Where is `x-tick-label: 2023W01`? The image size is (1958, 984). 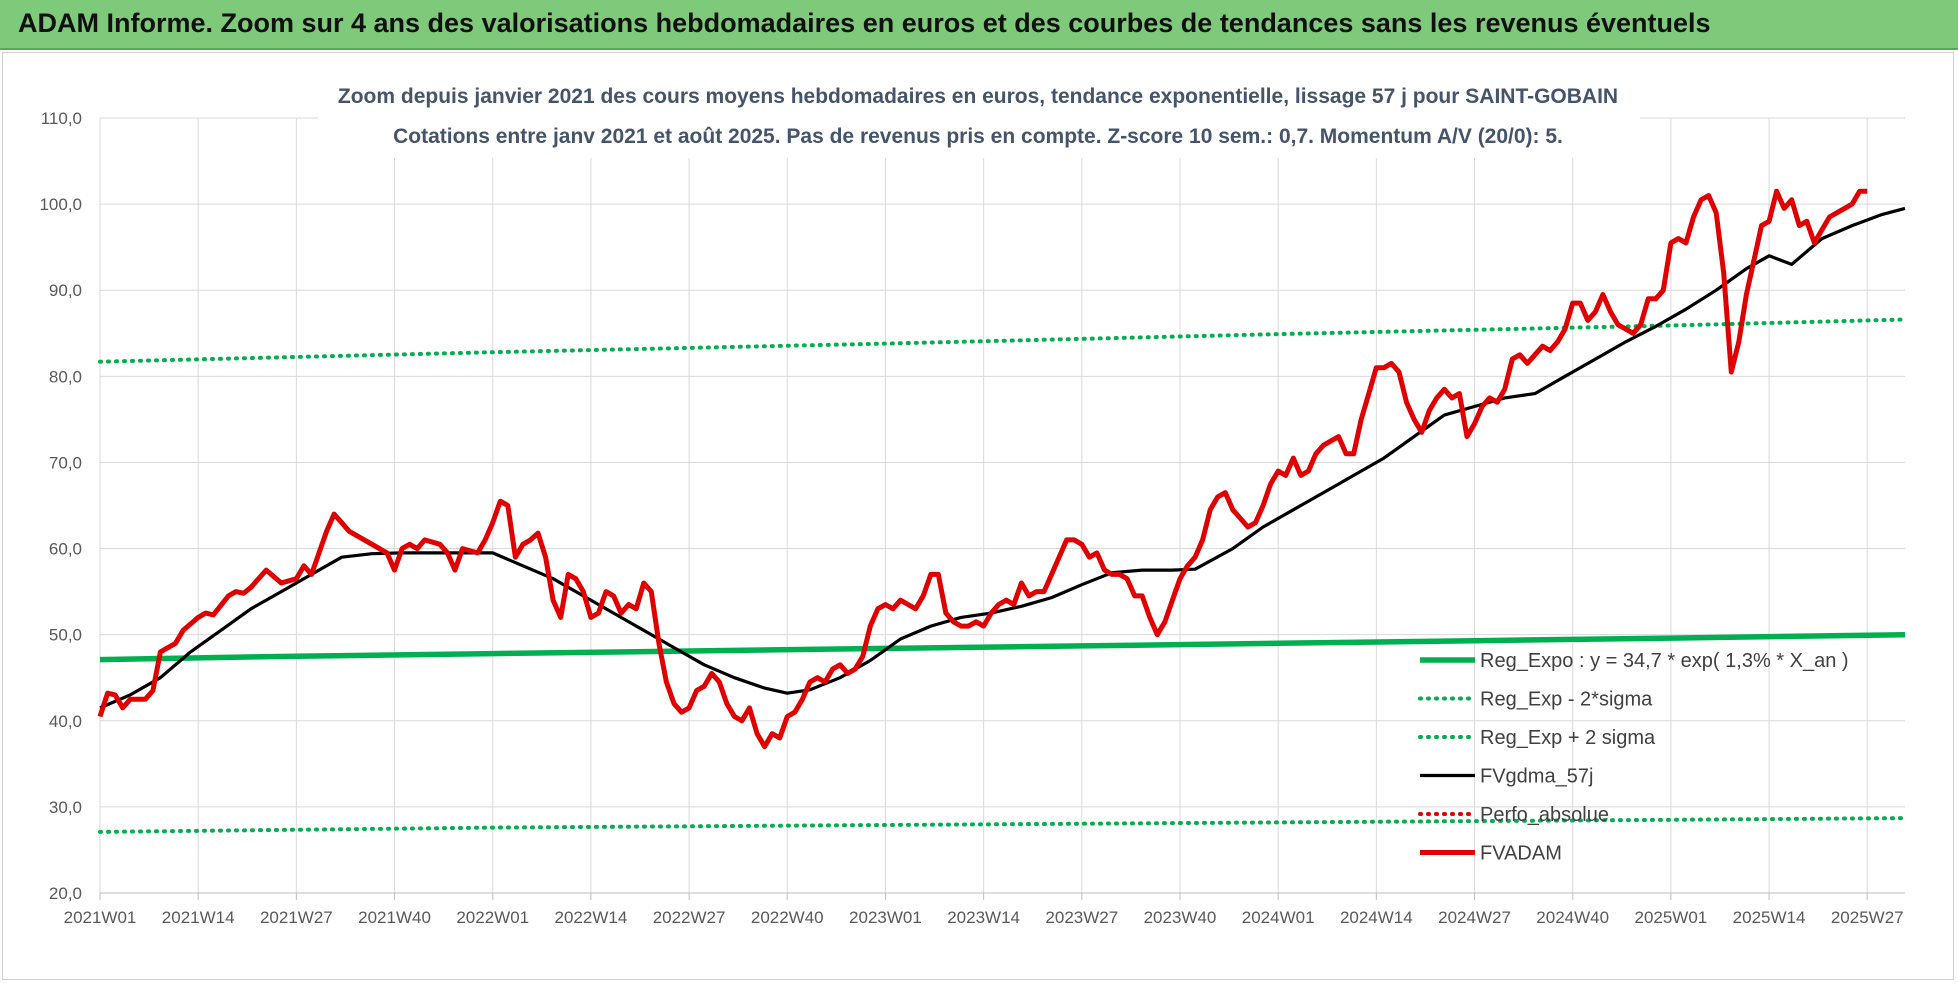
x-tick-label: 2023W01 is located at coordinates (885, 917).